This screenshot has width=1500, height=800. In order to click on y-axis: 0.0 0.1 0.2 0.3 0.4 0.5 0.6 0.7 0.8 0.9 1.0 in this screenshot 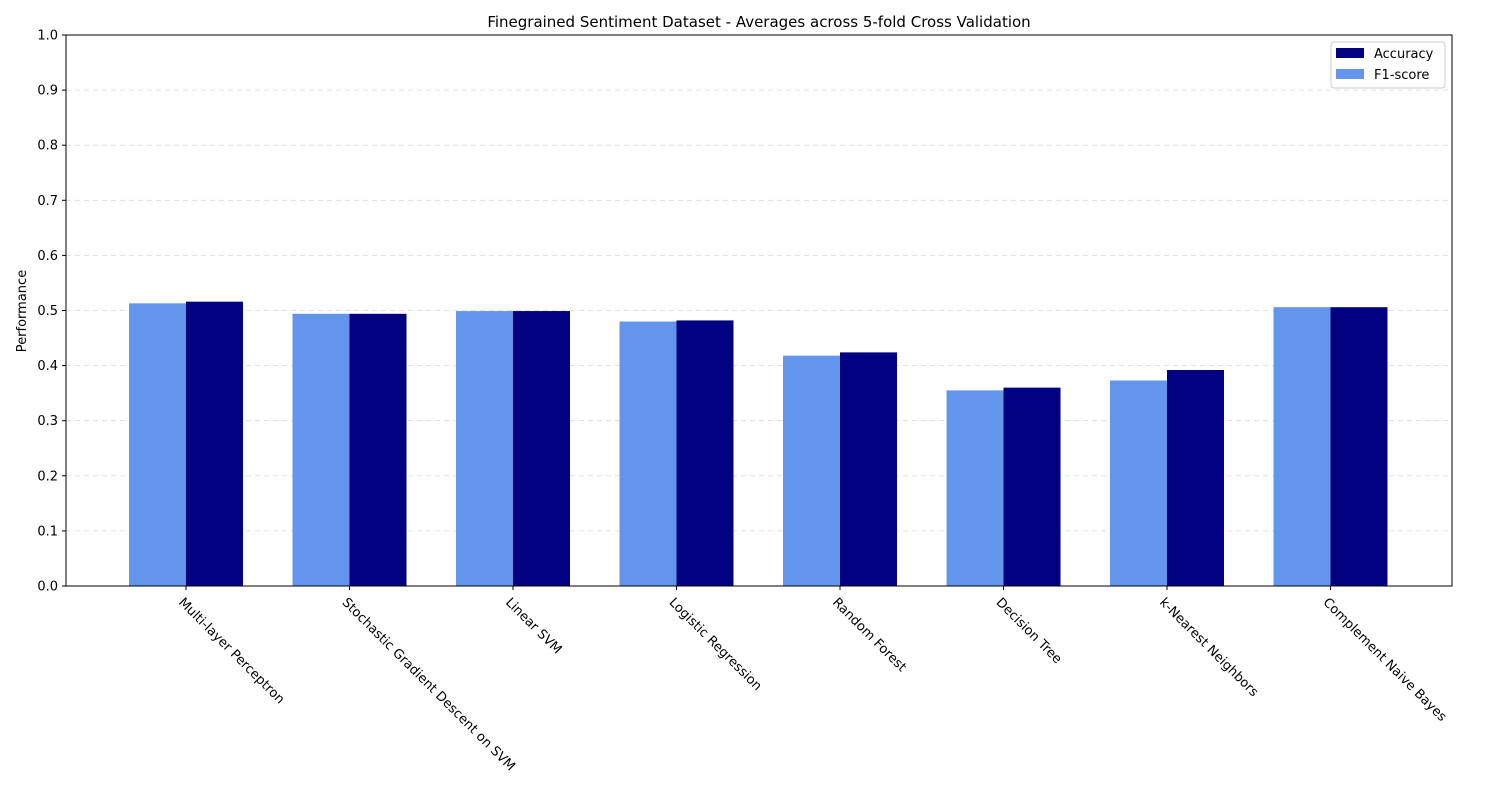, I will do `click(51, 312)`.